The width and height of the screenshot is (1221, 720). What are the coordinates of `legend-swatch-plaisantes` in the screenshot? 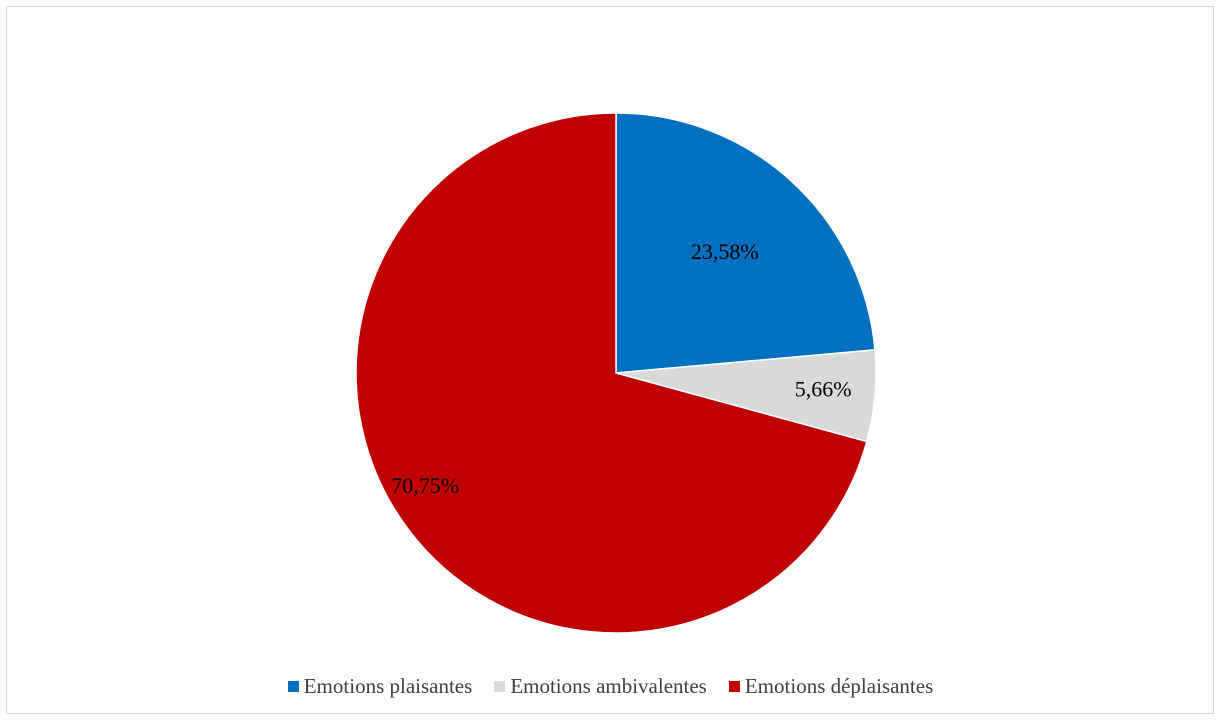 It's located at (293, 686).